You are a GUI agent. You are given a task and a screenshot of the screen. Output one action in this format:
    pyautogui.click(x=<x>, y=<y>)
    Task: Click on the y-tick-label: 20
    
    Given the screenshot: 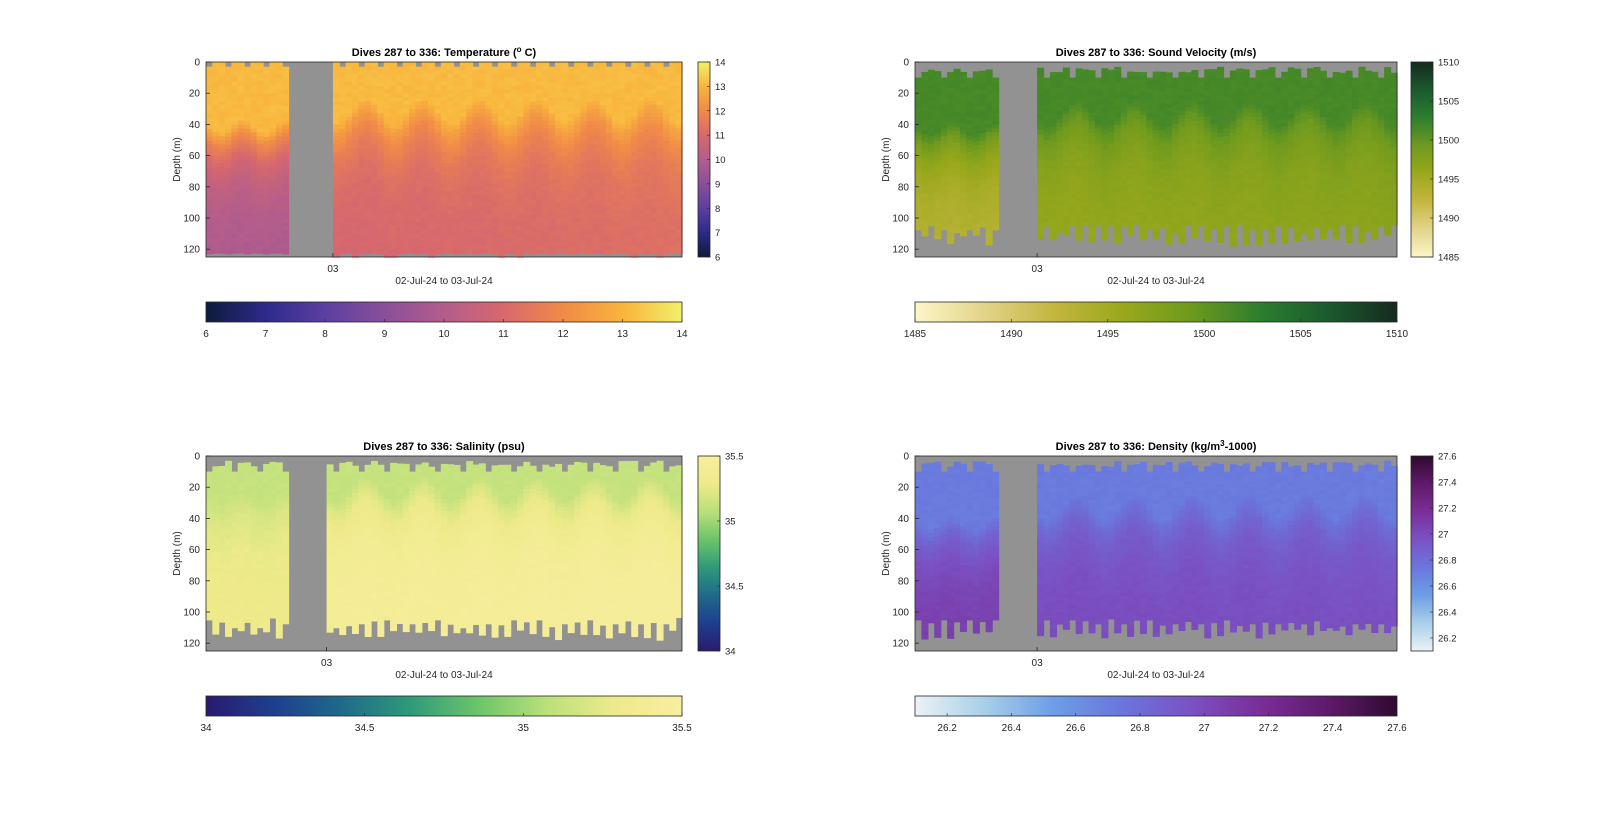 What is the action you would take?
    pyautogui.click(x=195, y=94)
    